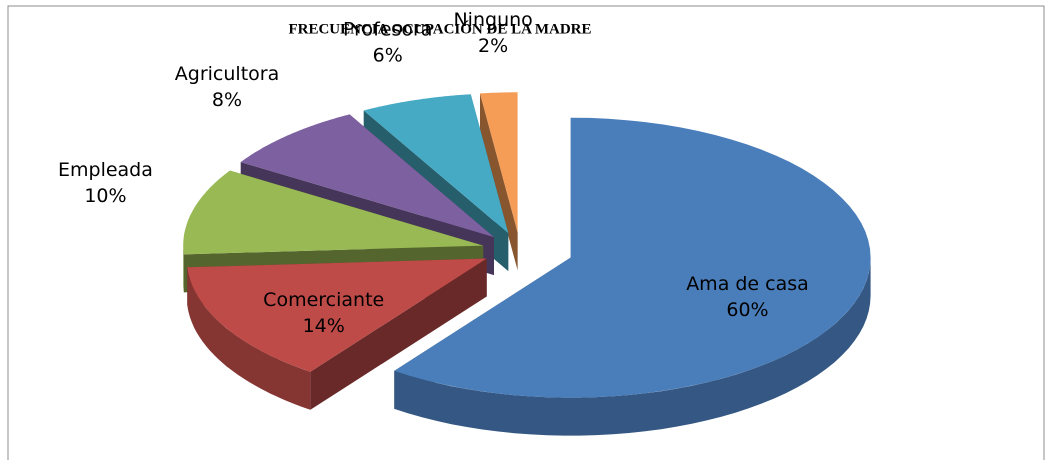 The height and width of the screenshot is (460, 1054). Describe the element at coordinates (492, 20) in the screenshot. I see `data-label-category: Ninguno` at that location.